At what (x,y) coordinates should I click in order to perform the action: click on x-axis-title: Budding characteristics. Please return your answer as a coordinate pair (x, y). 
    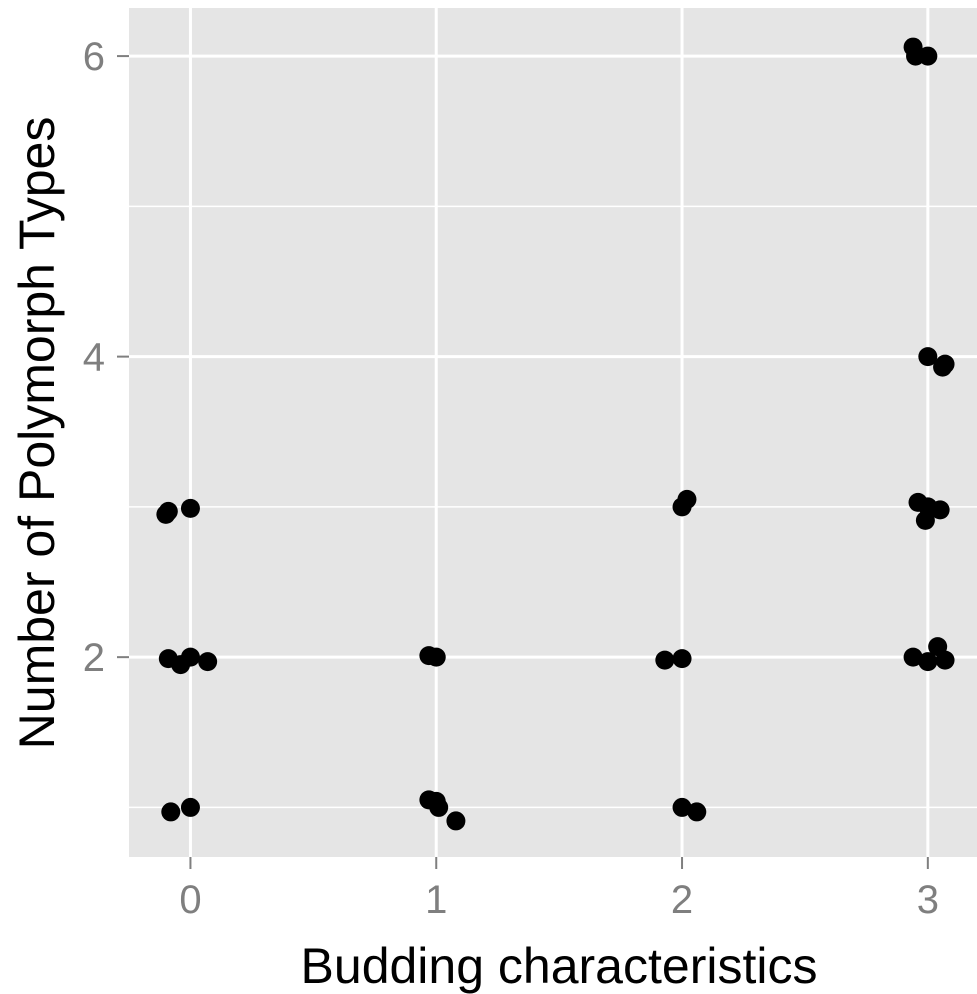
    Looking at the image, I should click on (559, 966).